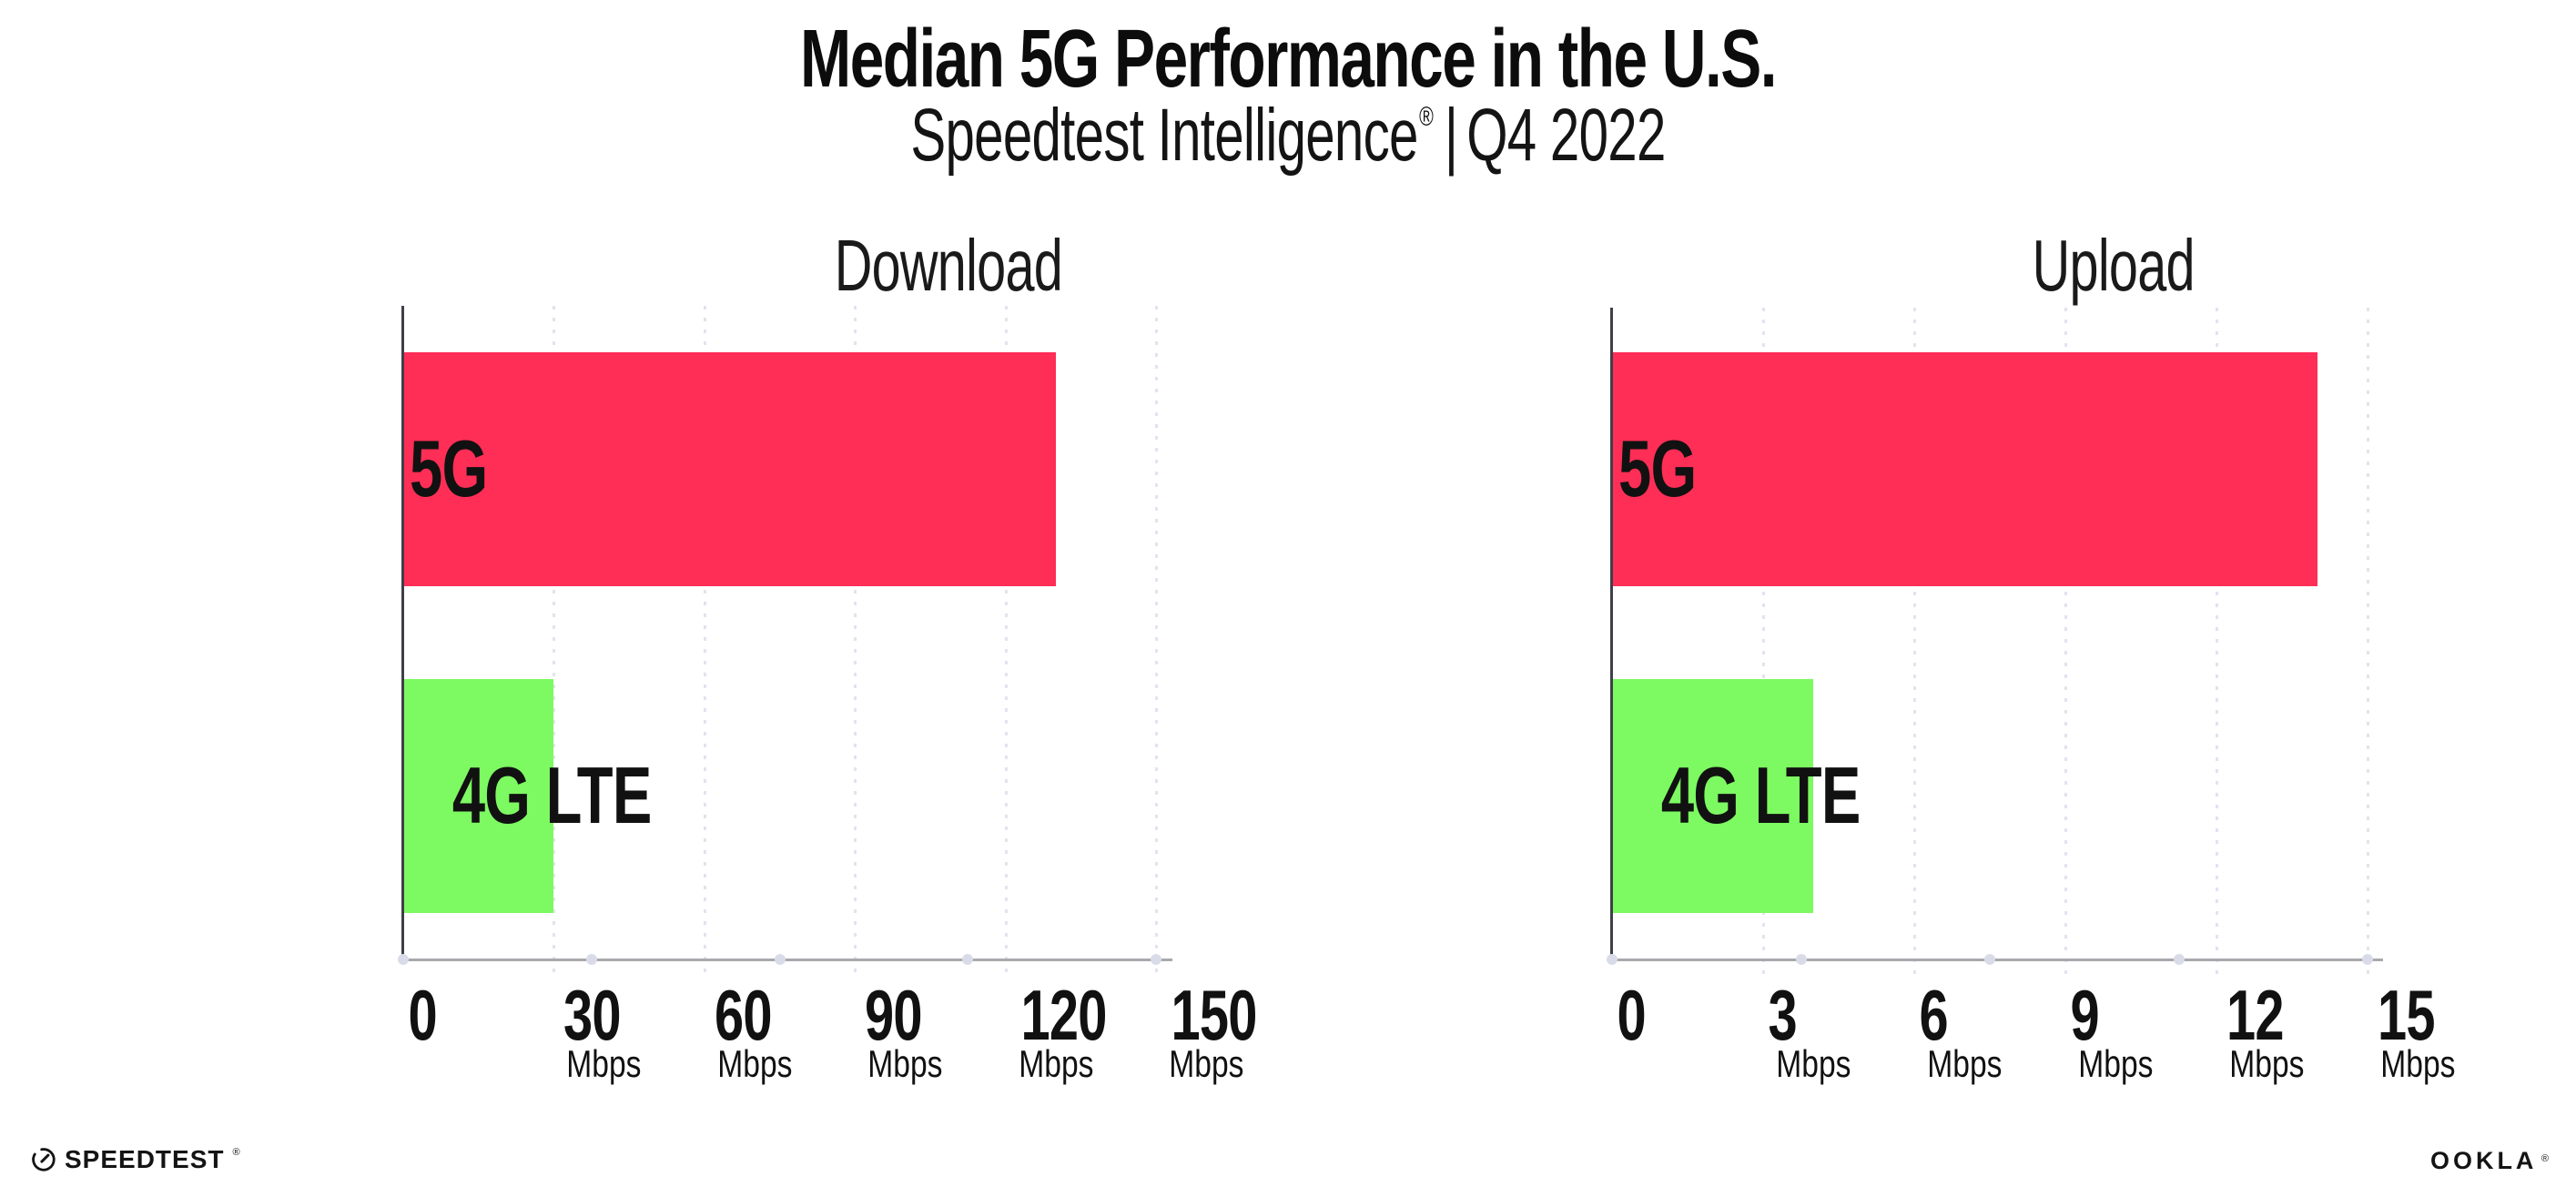 Image resolution: width=2576 pixels, height=1197 pixels. I want to click on bar-4g-lte-download, so click(479, 796).